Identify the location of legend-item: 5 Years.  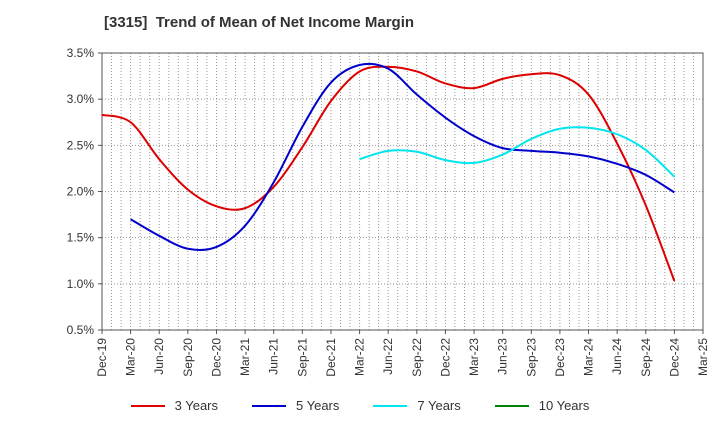
(295, 405).